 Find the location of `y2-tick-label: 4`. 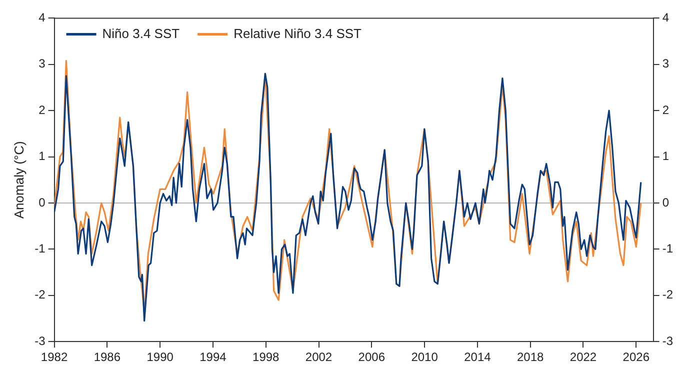

y2-tick-label: 4 is located at coordinates (666, 17).